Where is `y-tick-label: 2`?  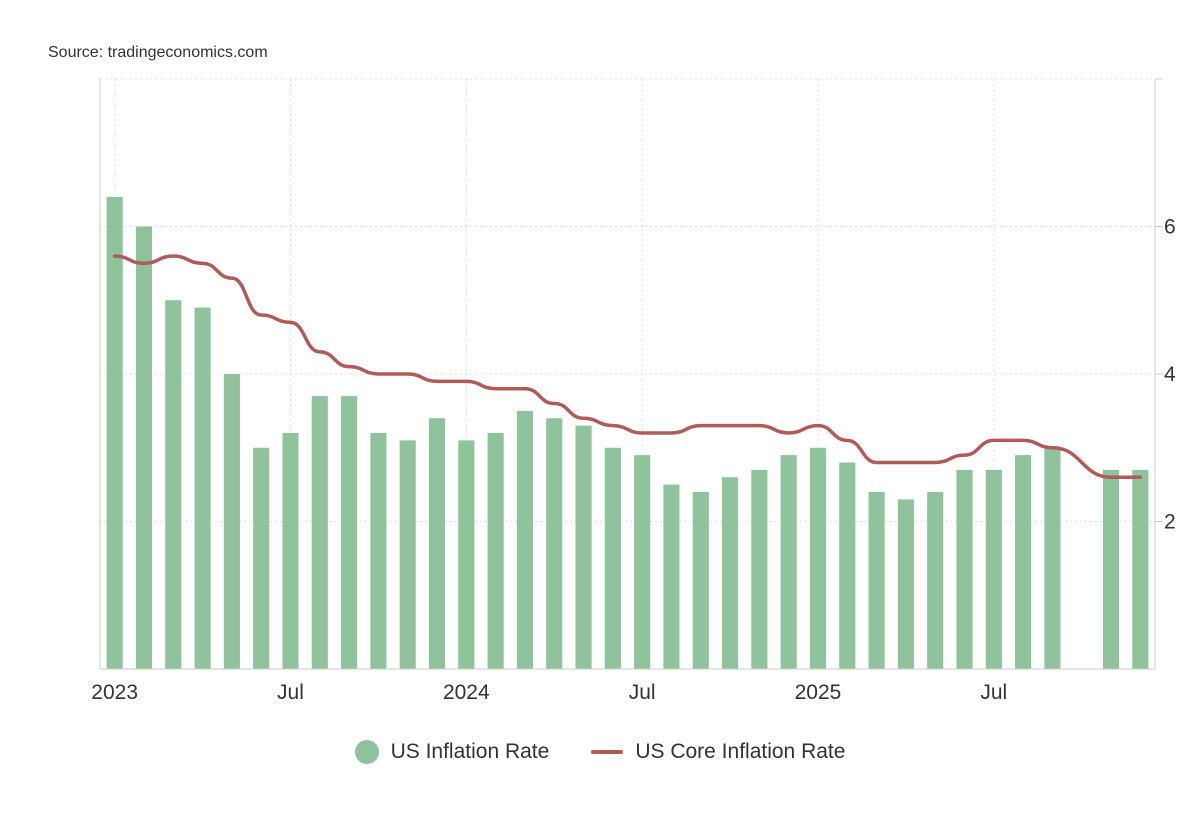 y-tick-label: 2 is located at coordinates (1170, 522).